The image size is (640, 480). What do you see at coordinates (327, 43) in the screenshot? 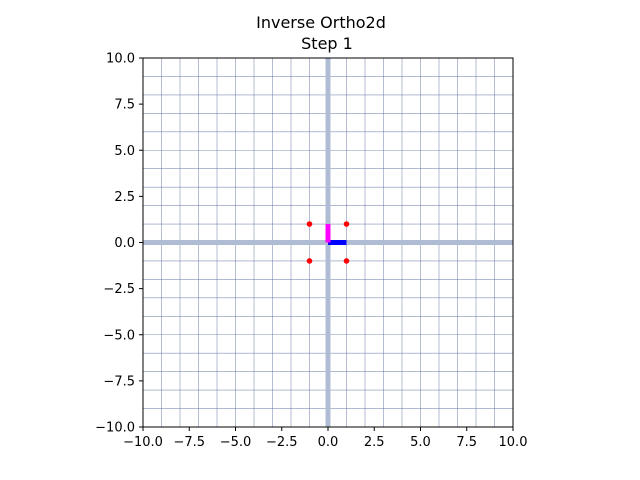
I see `chart-subtitle: Step 1` at bounding box center [327, 43].